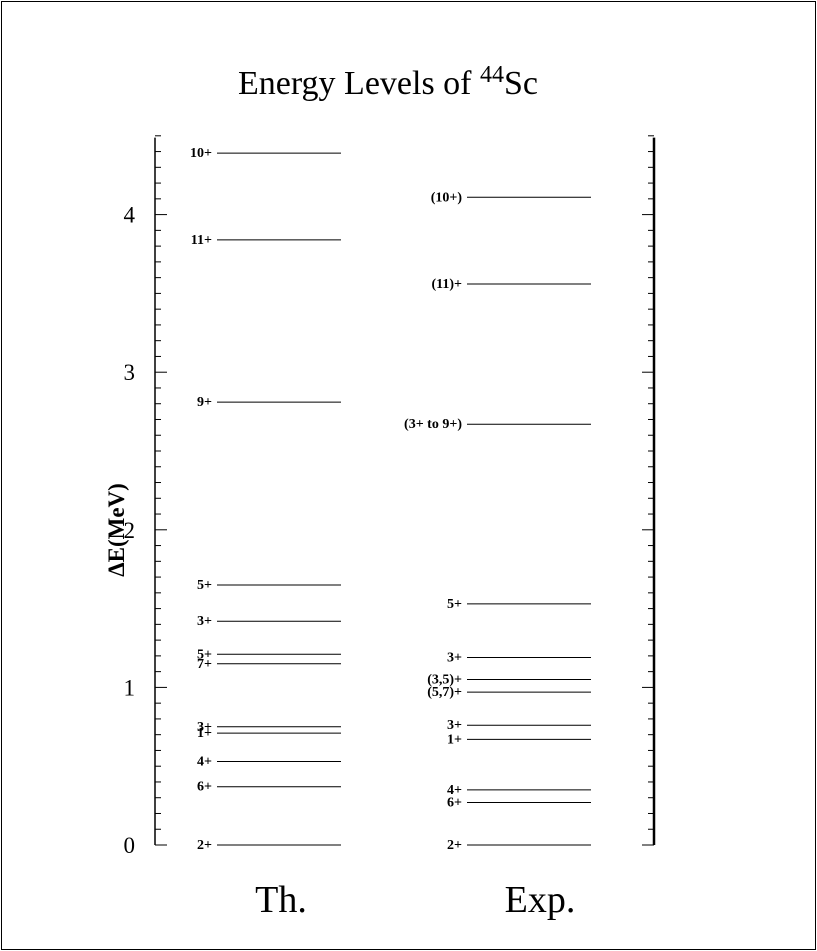 This screenshot has height=951, width=817. Describe the element at coordinates (281, 900) in the screenshot. I see `theory-column-title: Th.` at that location.